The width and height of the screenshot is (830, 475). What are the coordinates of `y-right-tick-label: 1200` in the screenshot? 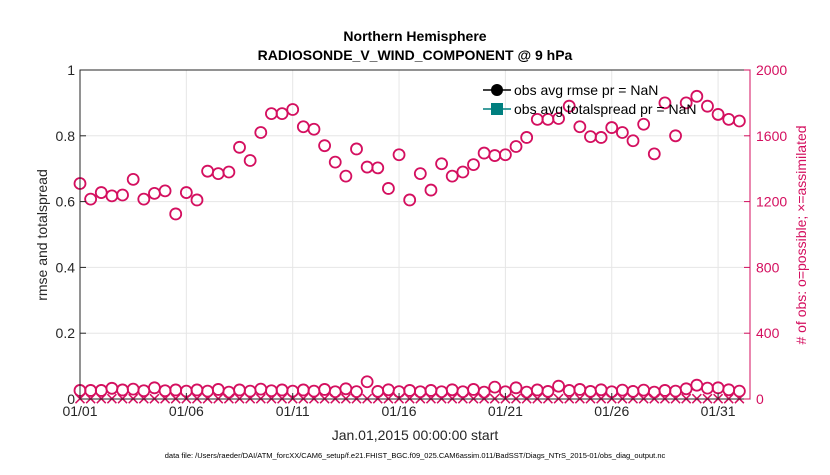 It's located at (771, 202).